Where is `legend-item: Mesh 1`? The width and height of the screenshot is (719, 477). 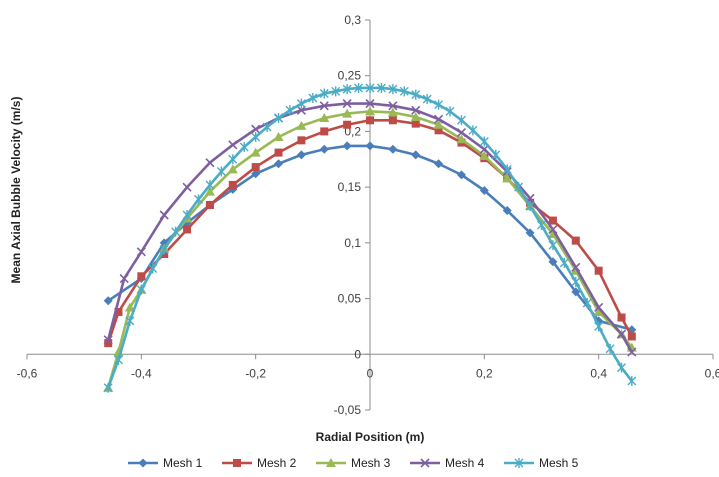 legend-item: Mesh 1 is located at coordinates (165, 463).